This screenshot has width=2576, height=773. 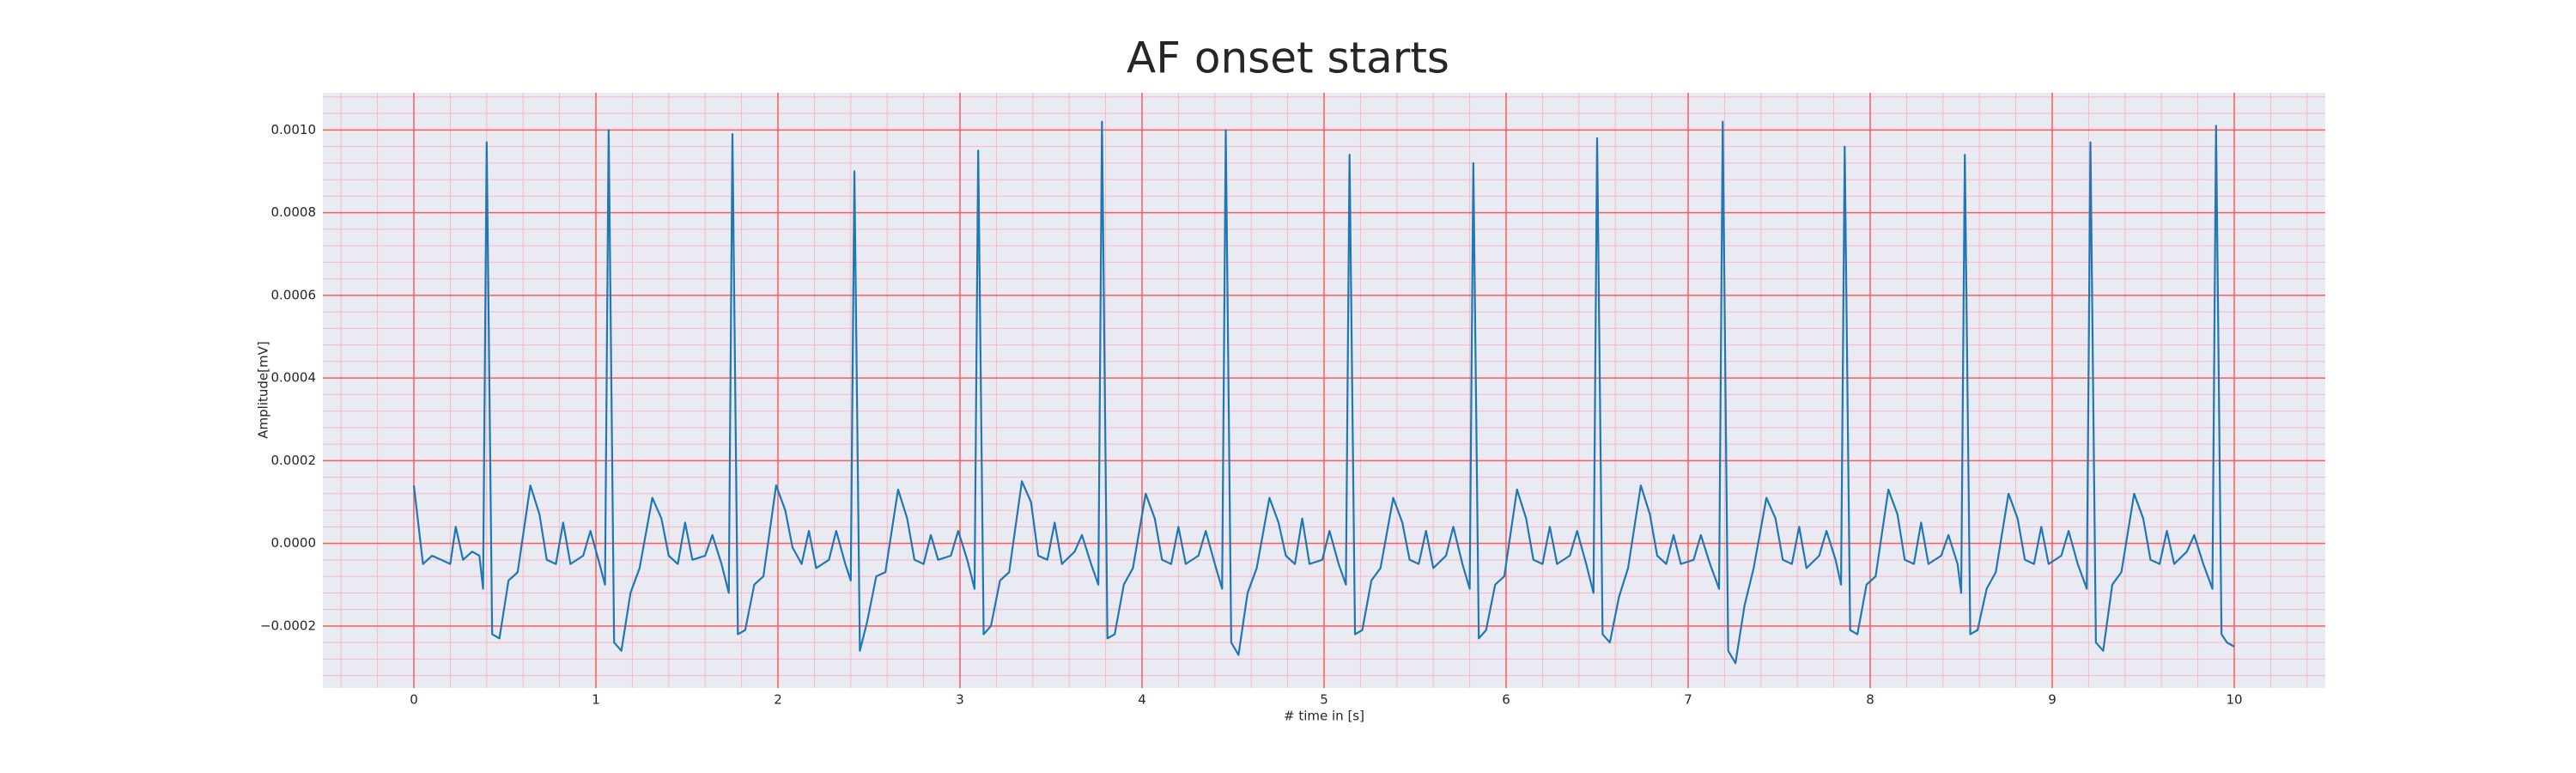 What do you see at coordinates (288, 625) in the screenshot?
I see `y-tick-label: −0.0002` at bounding box center [288, 625].